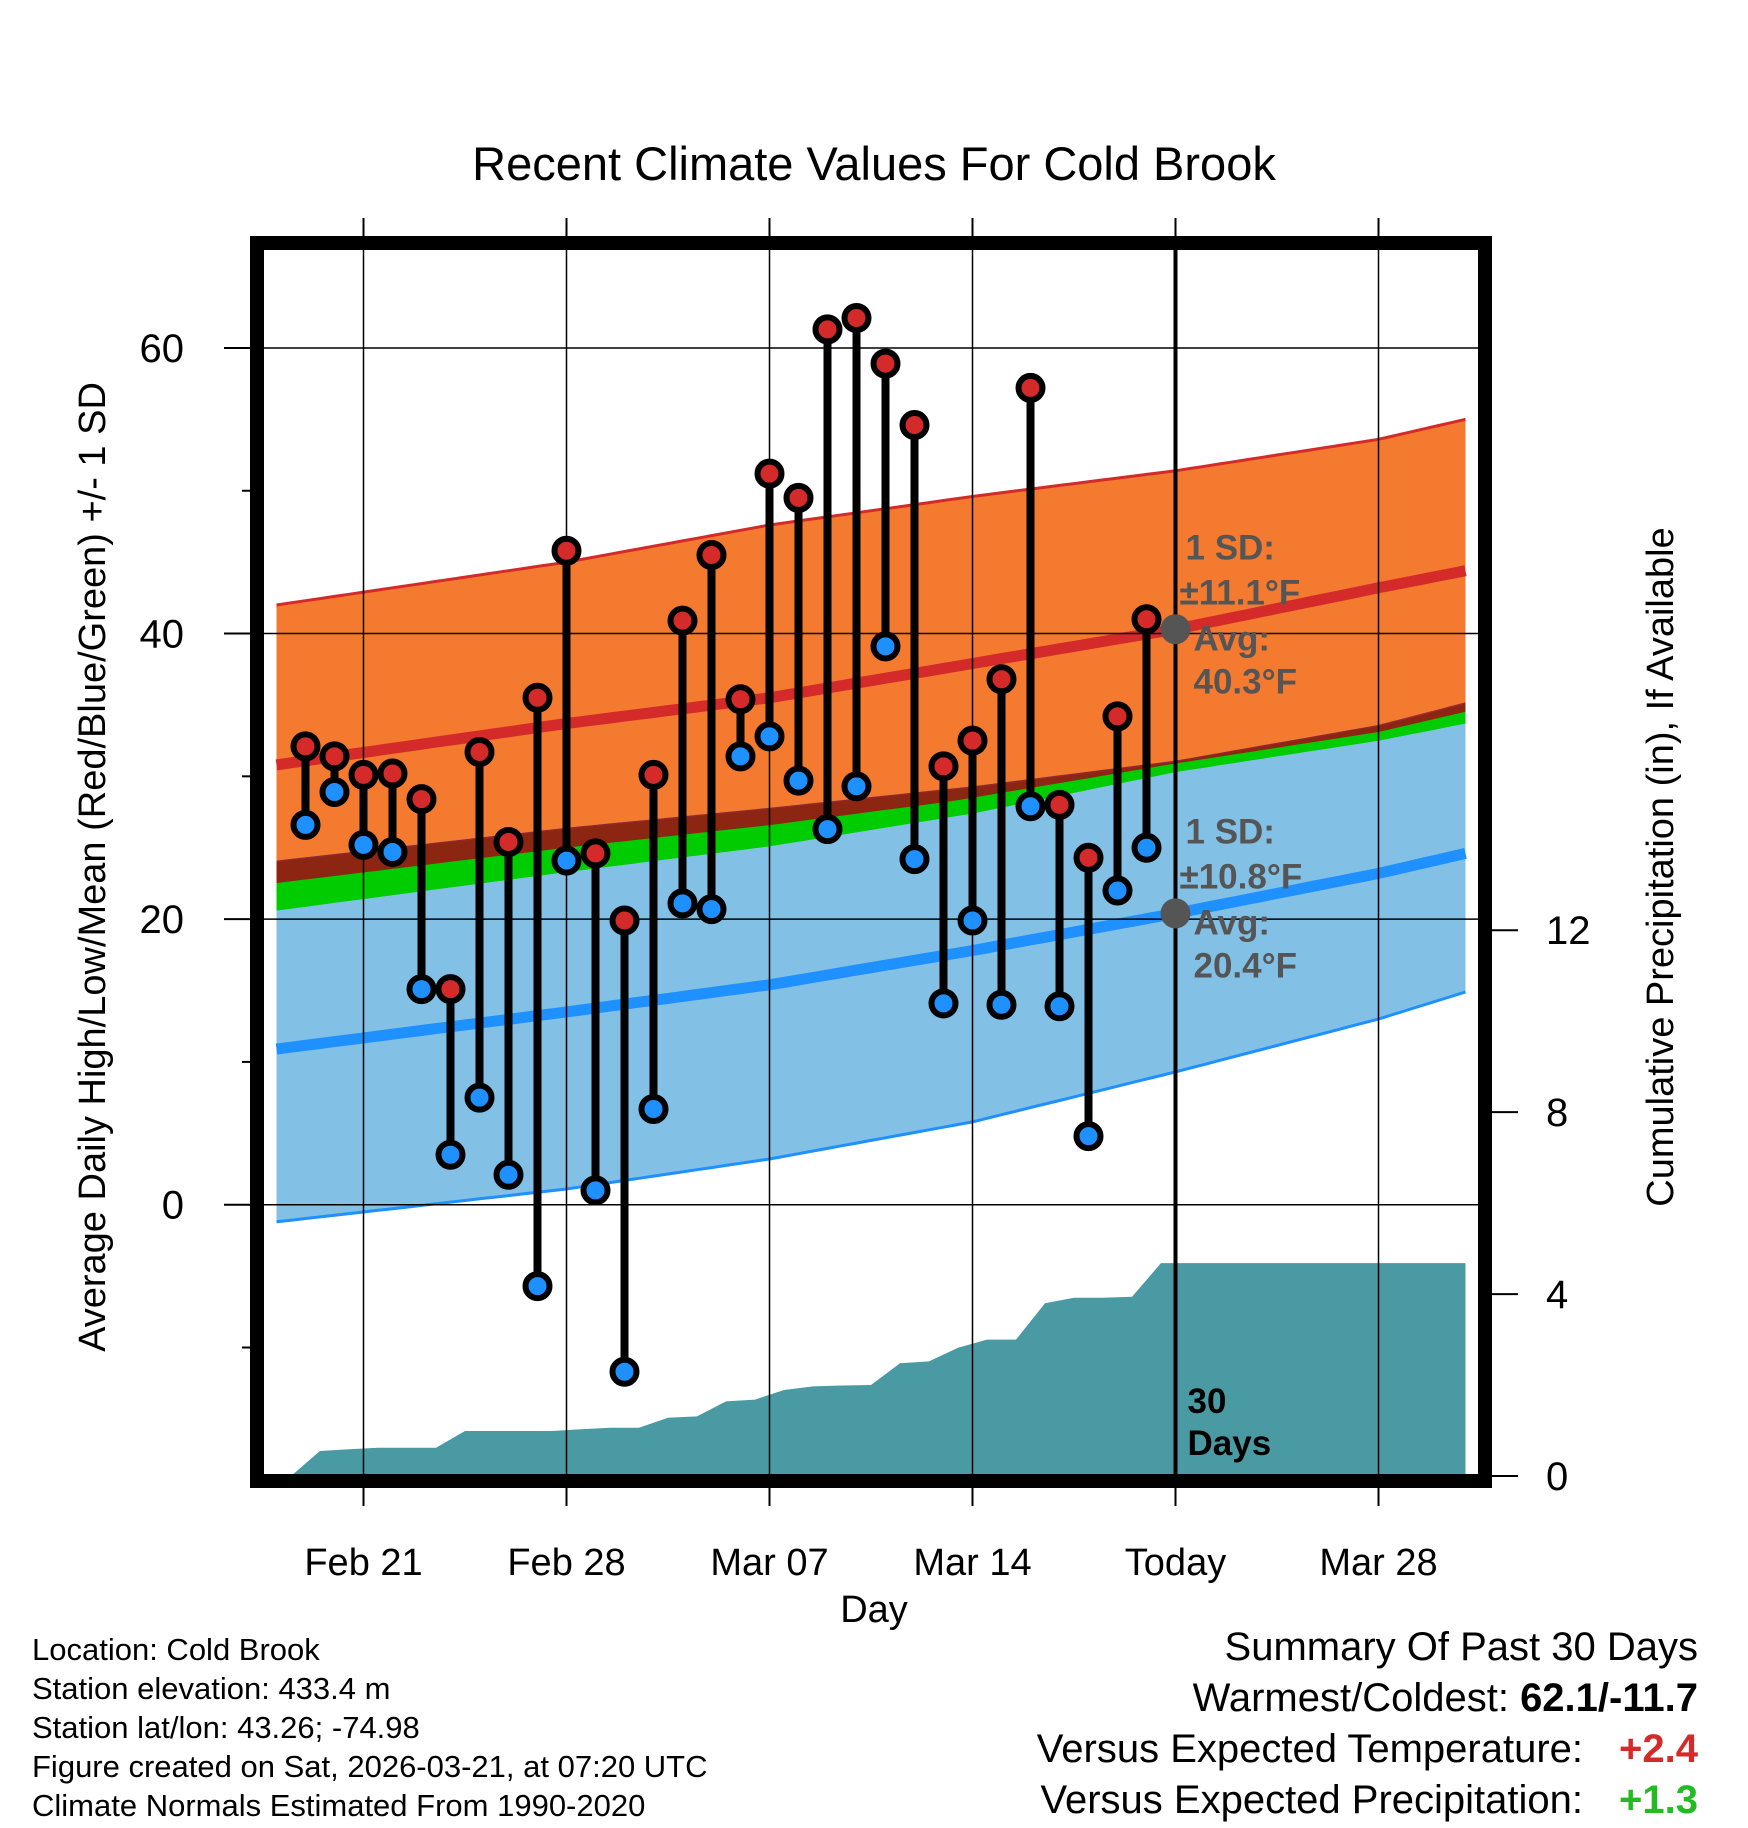 The width and height of the screenshot is (1748, 1828). I want to click on x-tick-label: Today, so click(1175, 1563).